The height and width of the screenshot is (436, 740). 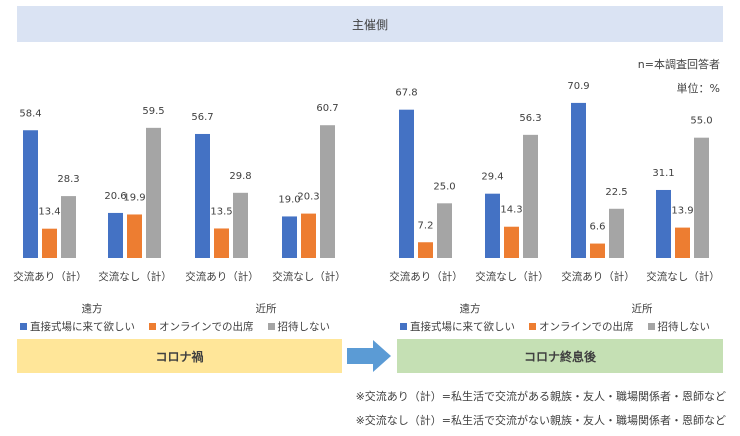 What do you see at coordinates (663, 173) in the screenshot?
I see `data-label: 31.1` at bounding box center [663, 173].